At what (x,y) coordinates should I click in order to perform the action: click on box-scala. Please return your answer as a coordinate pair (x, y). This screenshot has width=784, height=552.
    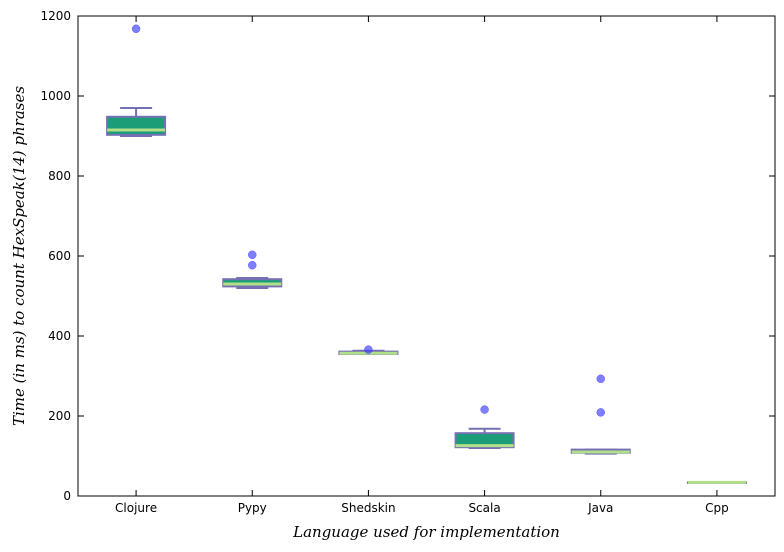
    Looking at the image, I should click on (484, 427).